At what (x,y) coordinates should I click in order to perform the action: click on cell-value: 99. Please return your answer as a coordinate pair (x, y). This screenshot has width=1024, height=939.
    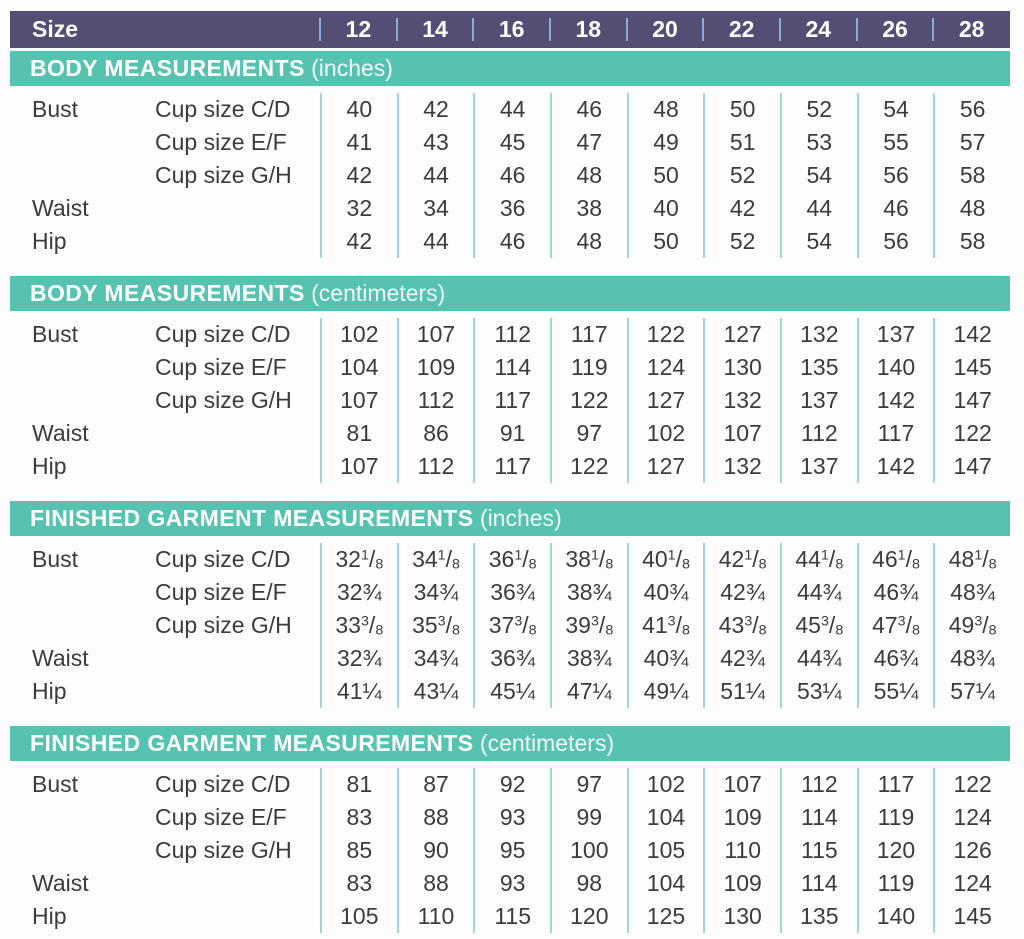
    Looking at the image, I should click on (588, 817).